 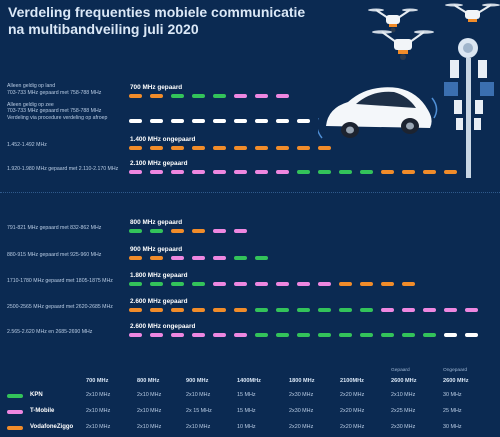 I want to click on table-cell: 30 MHz, so click(x=452, y=427).